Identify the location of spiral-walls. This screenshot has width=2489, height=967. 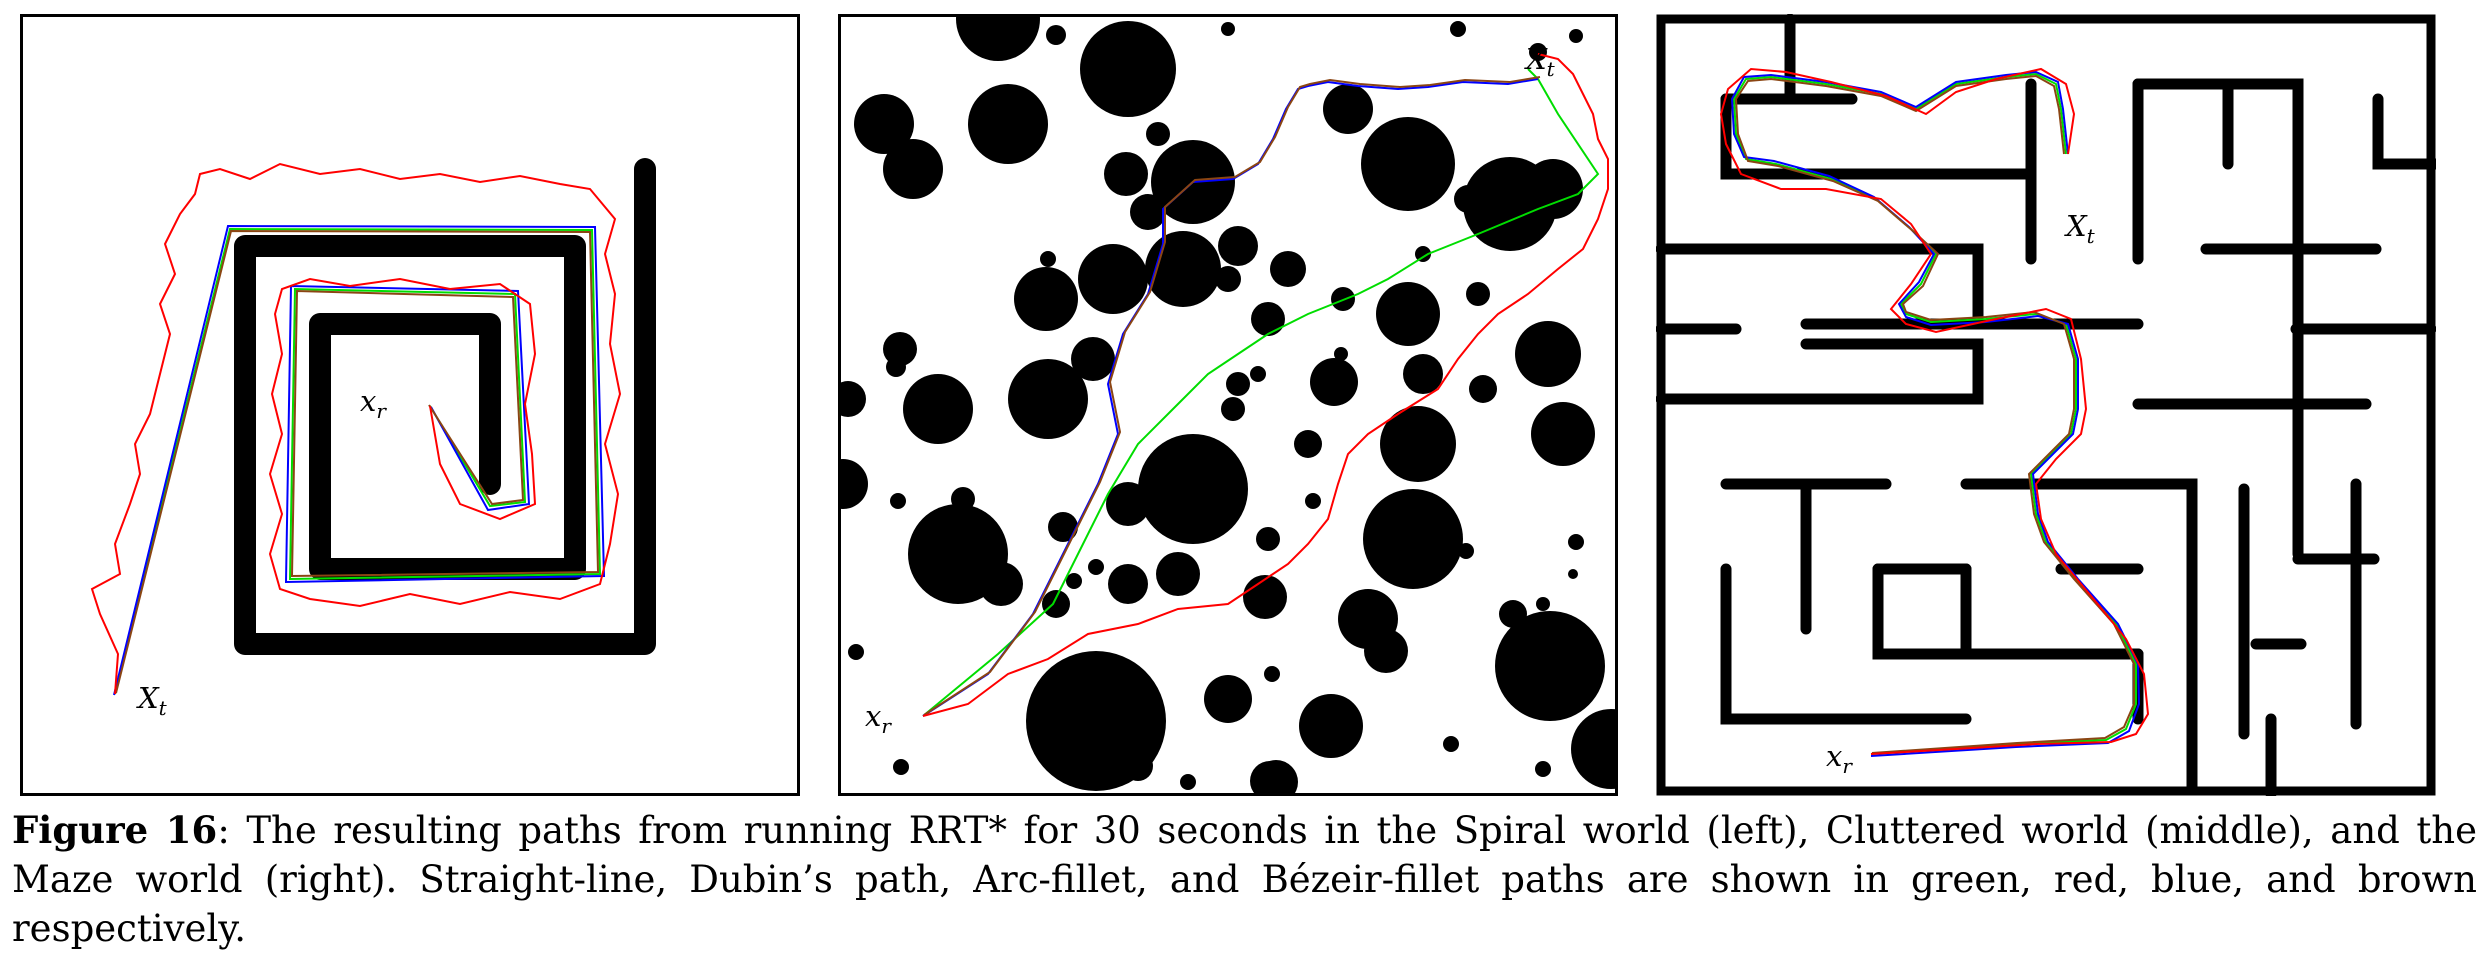
(445, 406).